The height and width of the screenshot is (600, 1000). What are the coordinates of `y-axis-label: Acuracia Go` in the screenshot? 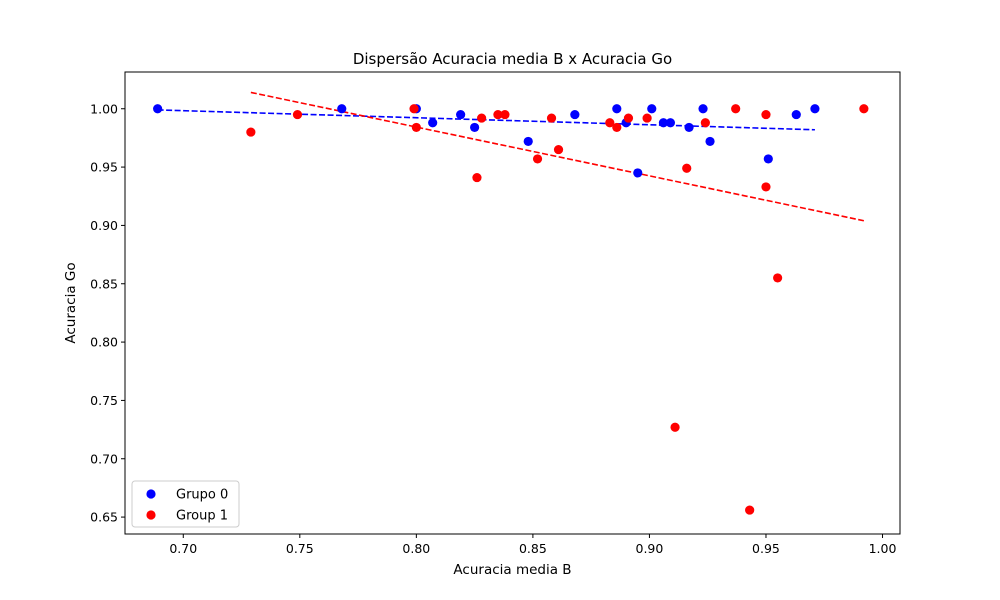 It's located at (71, 302).